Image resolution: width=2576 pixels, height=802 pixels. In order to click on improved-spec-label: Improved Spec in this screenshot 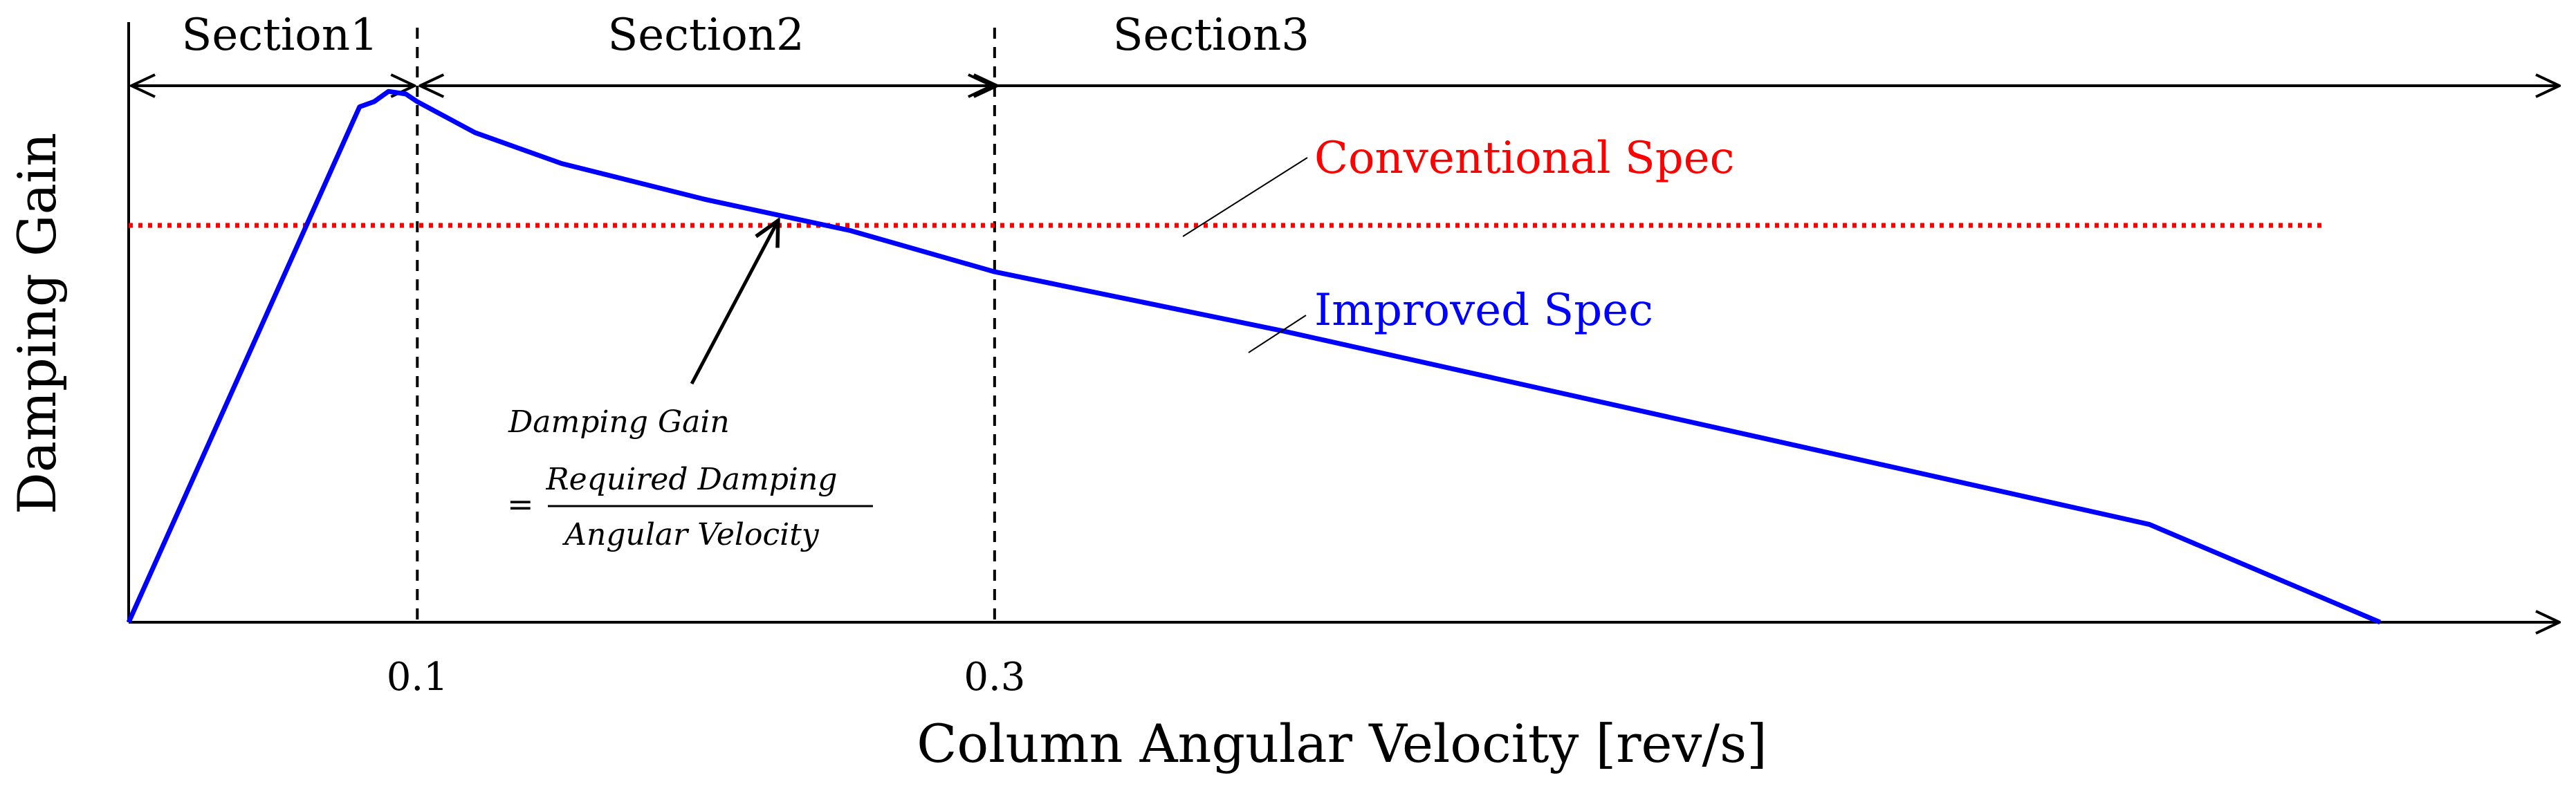, I will do `click(1483, 310)`.